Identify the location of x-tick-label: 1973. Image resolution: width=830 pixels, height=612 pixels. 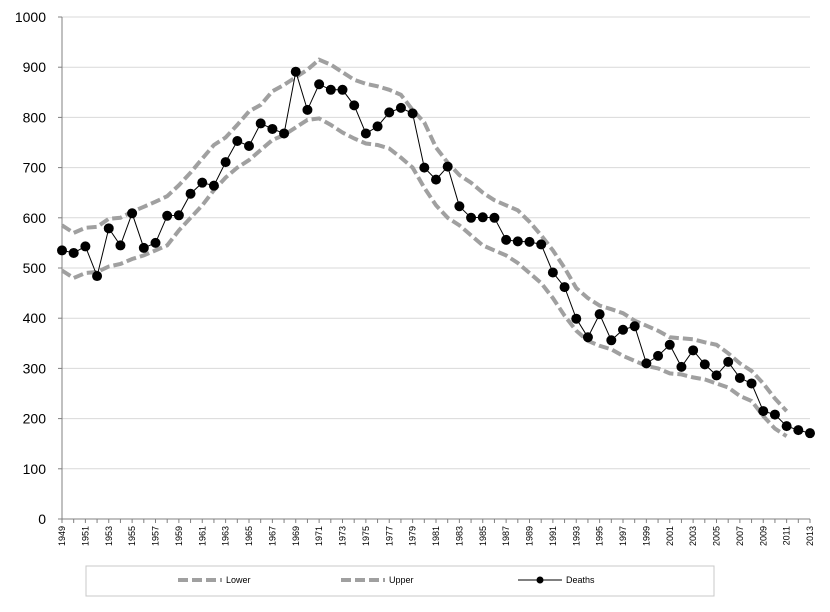
(343, 536).